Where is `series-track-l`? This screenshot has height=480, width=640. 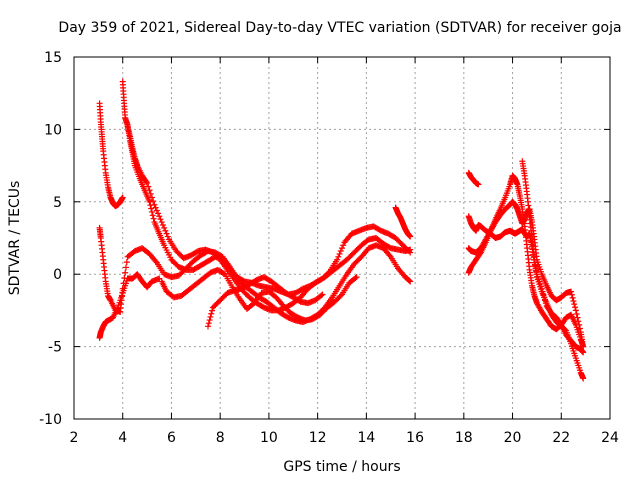
series-track-l is located at coordinates (473, 178).